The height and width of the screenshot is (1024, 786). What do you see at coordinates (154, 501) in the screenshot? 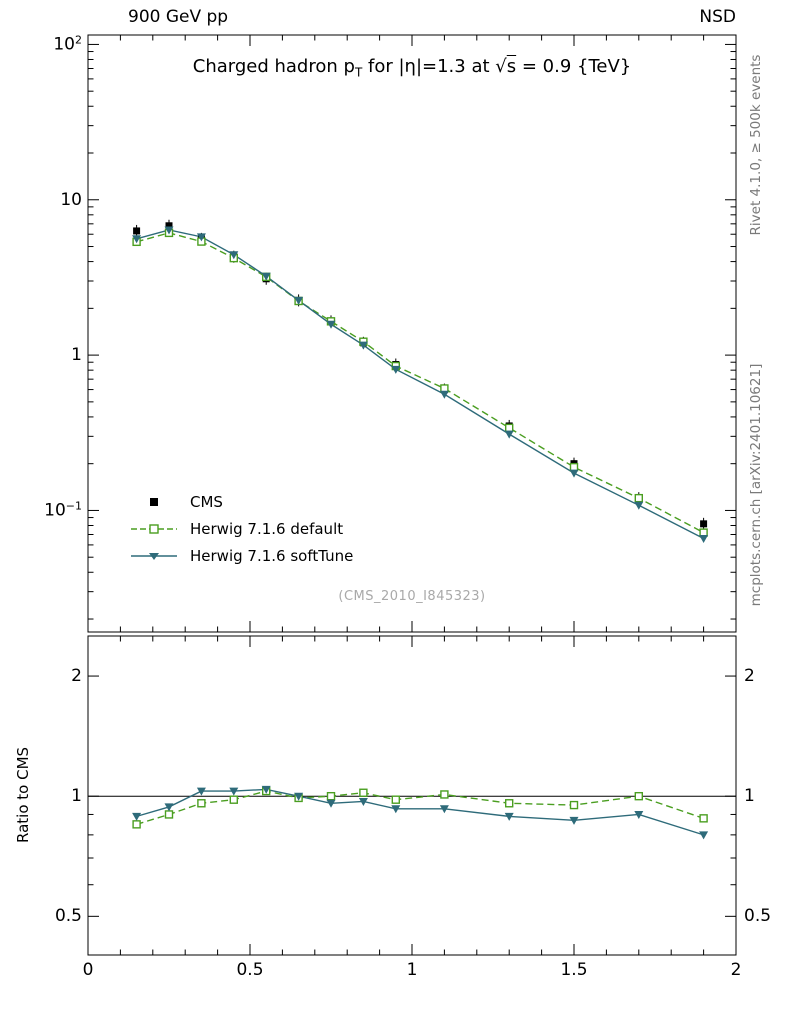
I see `cms-marker-sample` at bounding box center [154, 501].